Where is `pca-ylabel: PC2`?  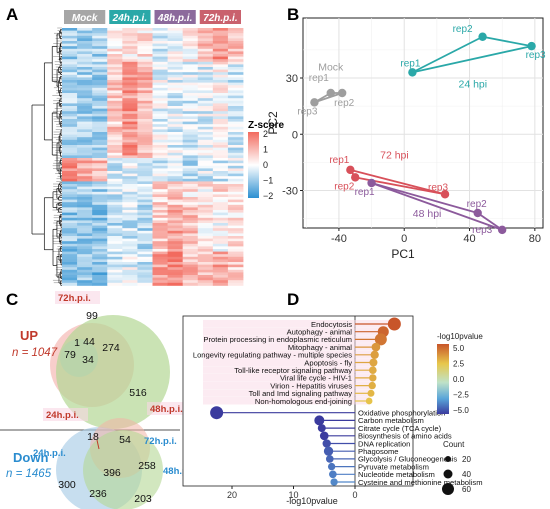 pca-ylabel: PC2 is located at coordinates (273, 123).